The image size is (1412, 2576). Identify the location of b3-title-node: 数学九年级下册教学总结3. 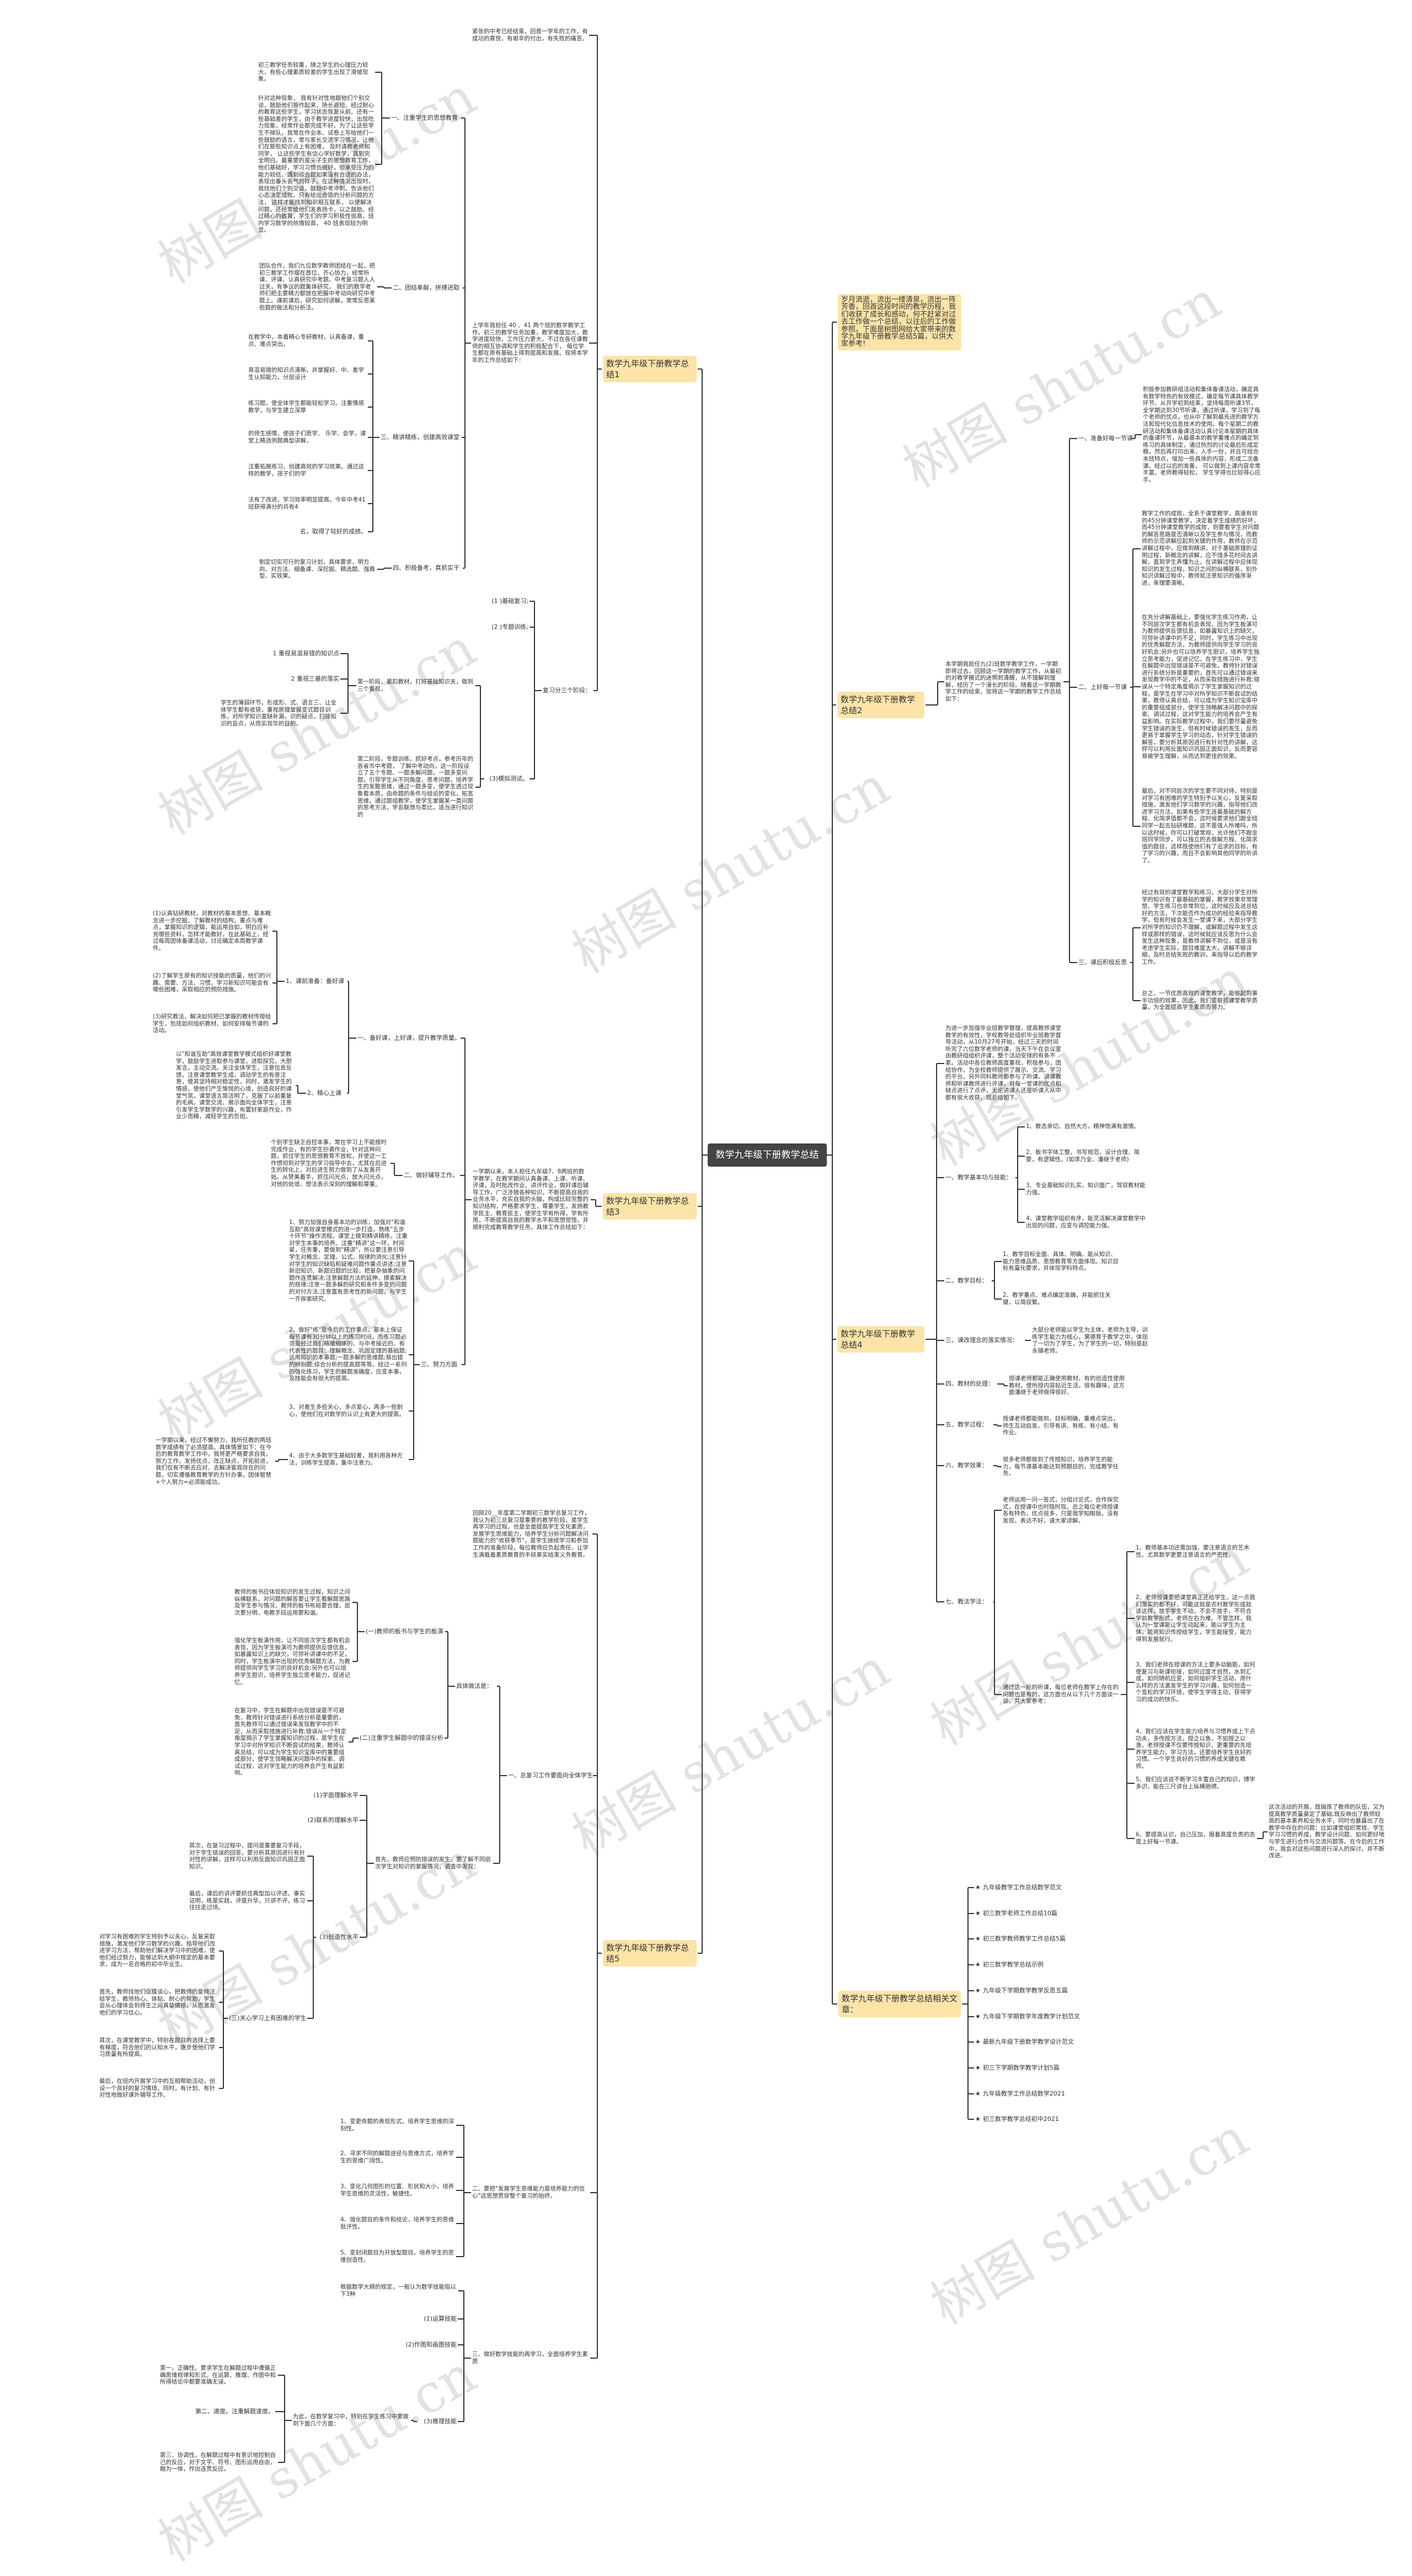
(650, 1206).